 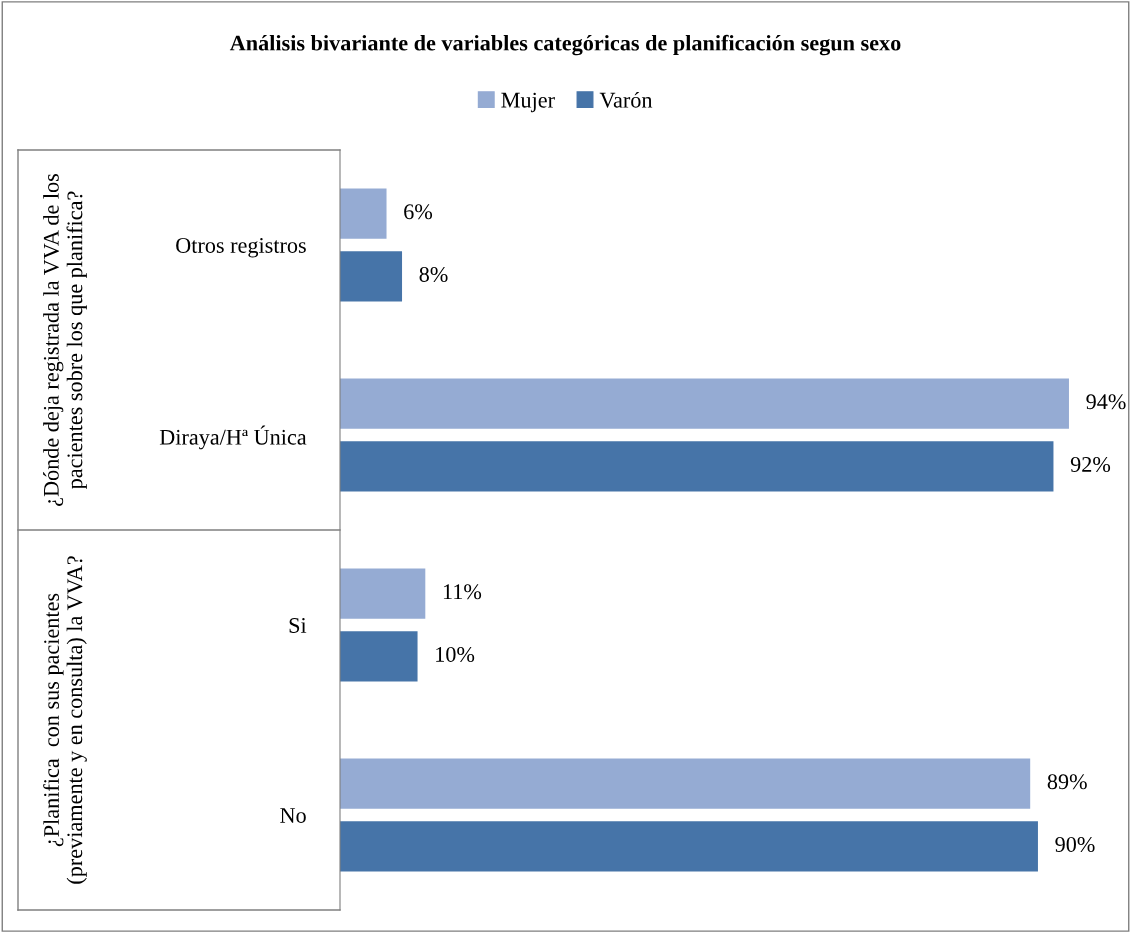 I want to click on data-label: 89%, so click(x=1067, y=782).